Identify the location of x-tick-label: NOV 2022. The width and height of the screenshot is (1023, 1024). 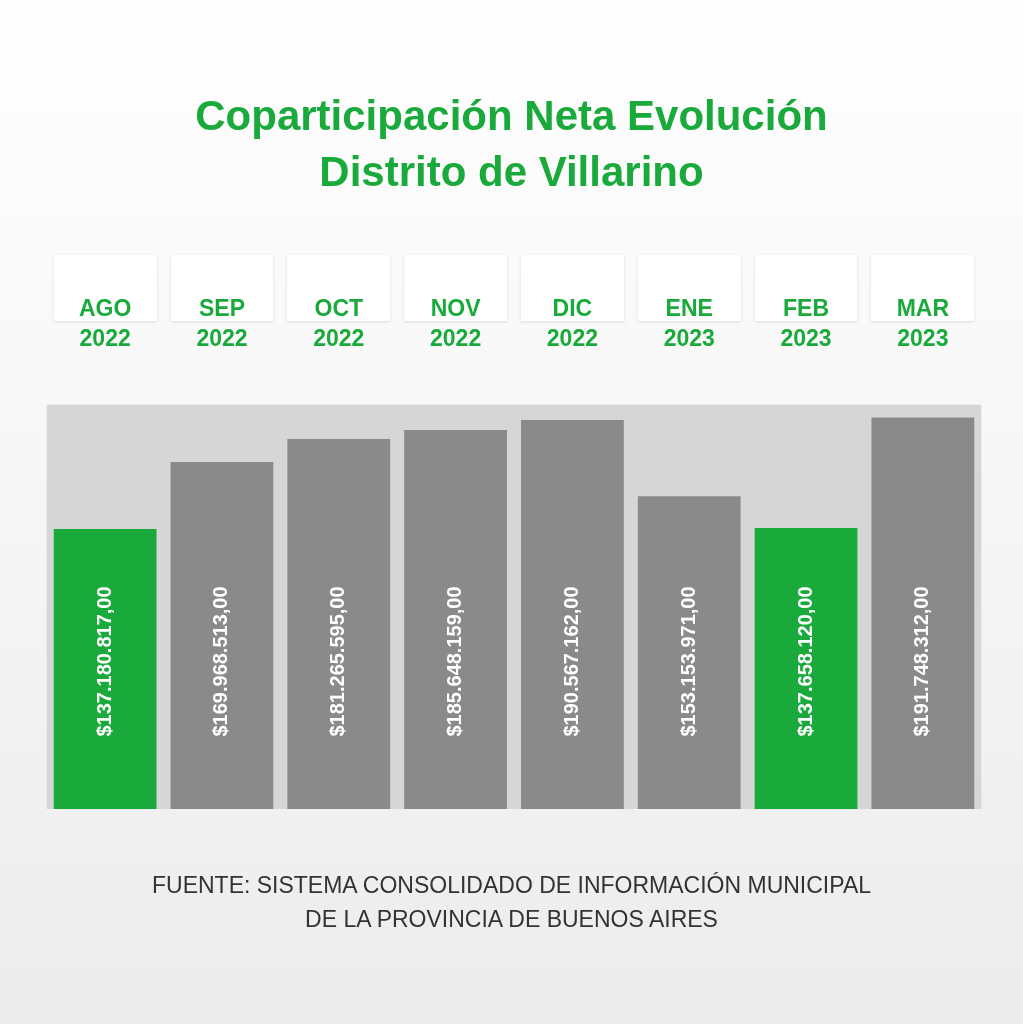
(456, 323).